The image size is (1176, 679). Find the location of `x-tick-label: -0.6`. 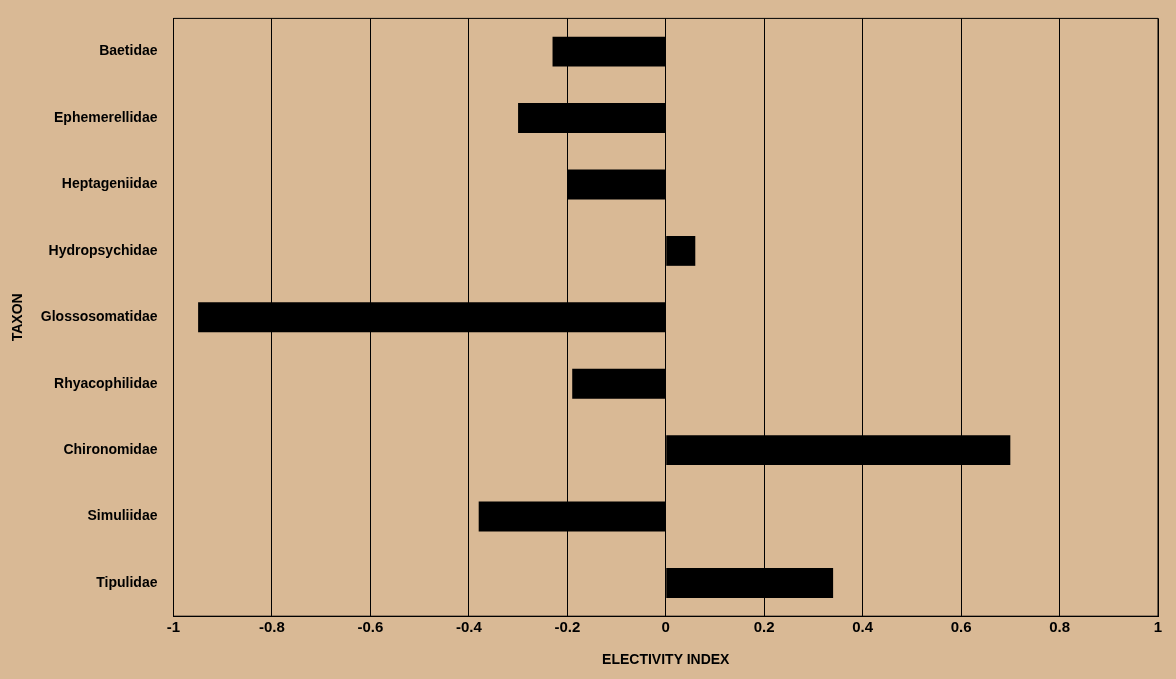

x-tick-label: -0.6 is located at coordinates (370, 627).